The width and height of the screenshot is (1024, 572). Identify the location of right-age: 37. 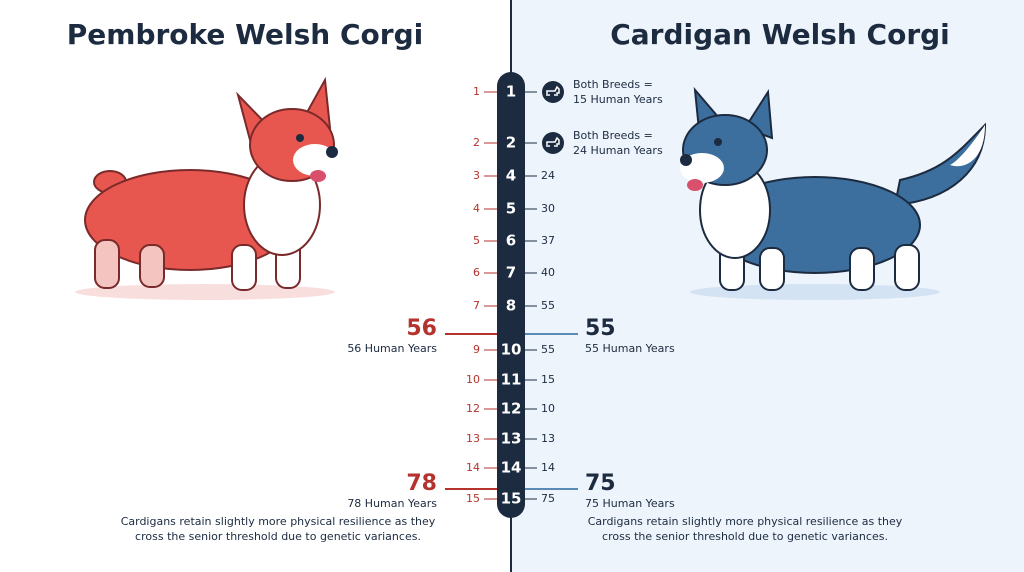
(548, 240).